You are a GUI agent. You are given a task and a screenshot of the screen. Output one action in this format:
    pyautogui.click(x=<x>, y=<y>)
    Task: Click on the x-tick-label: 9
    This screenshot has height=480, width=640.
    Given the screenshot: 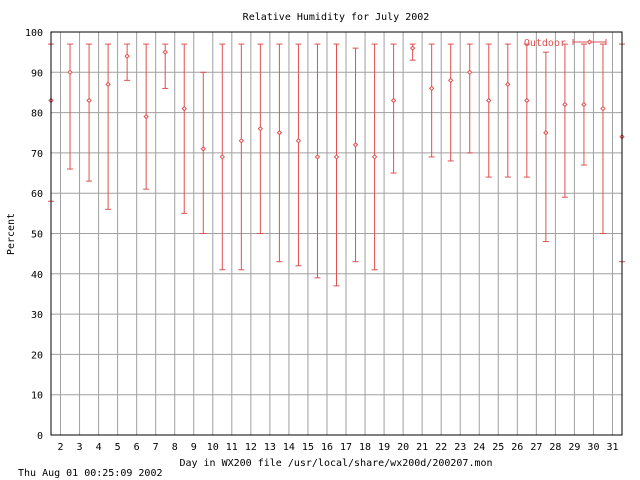 What is the action you would take?
    pyautogui.click(x=194, y=447)
    